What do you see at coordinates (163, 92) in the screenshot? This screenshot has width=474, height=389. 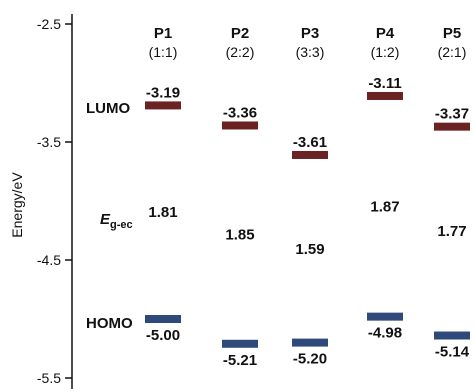 I see `lumo-value-label: -3.19` at bounding box center [163, 92].